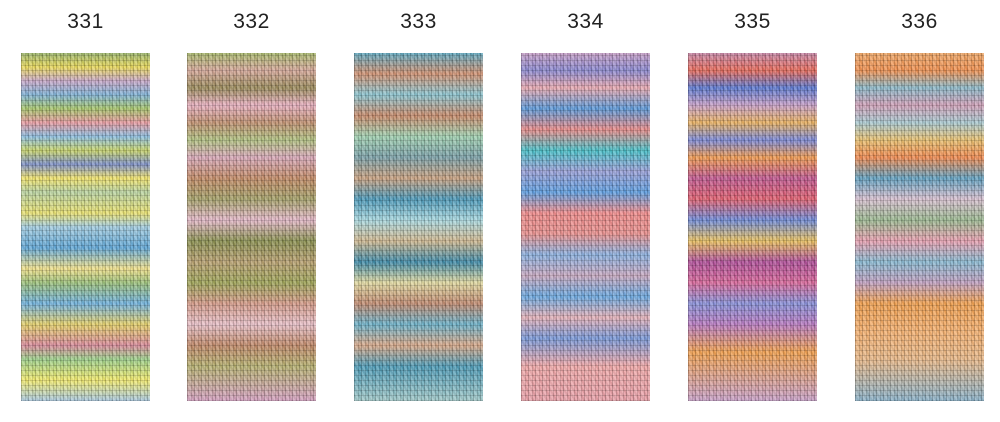 This screenshot has width=1000, height=422. What do you see at coordinates (251, 21) in the screenshot?
I see `swatch-label: 332` at bounding box center [251, 21].